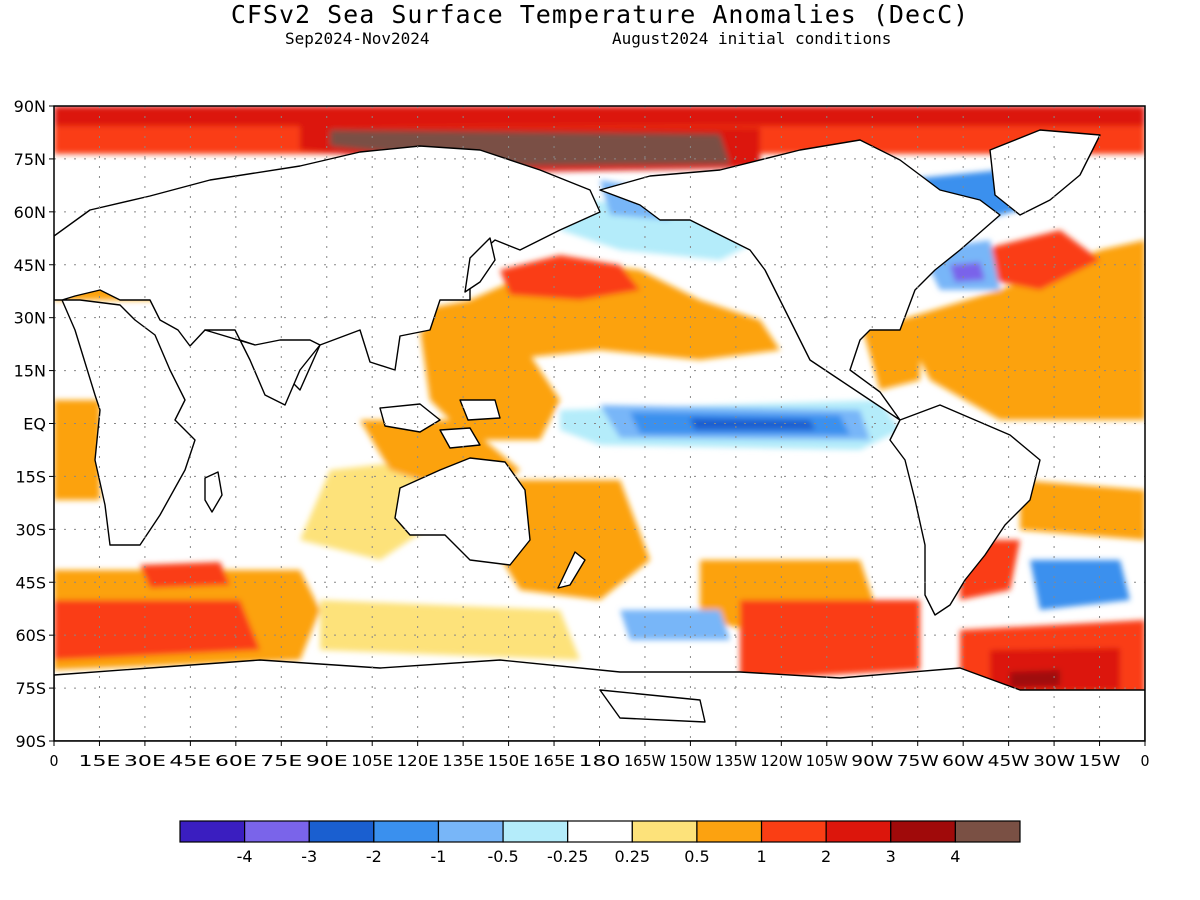 This screenshot has height=900, width=1200. I want to click on colorbar-label: 0.25, so click(632, 856).